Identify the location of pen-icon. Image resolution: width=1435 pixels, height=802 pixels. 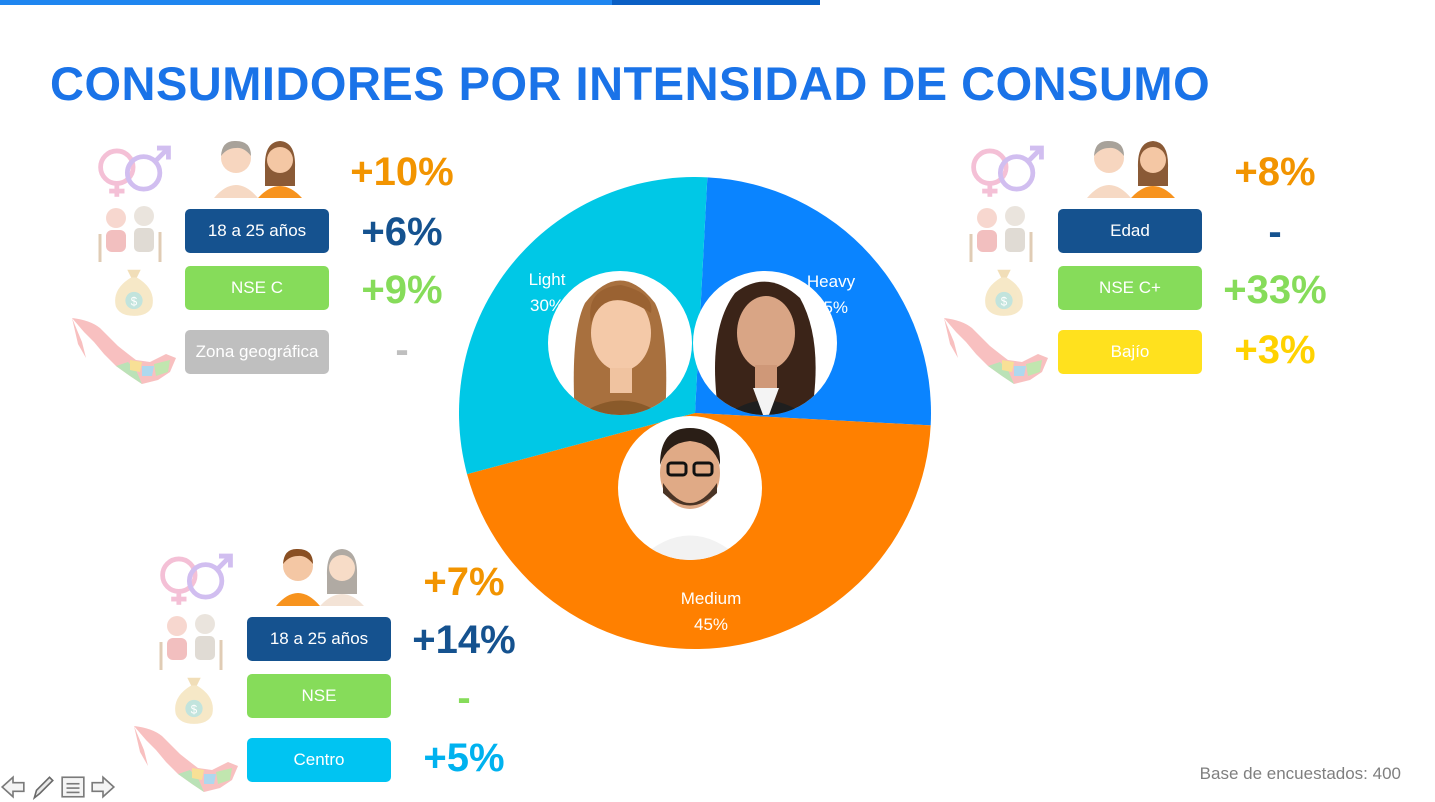
(43, 787).